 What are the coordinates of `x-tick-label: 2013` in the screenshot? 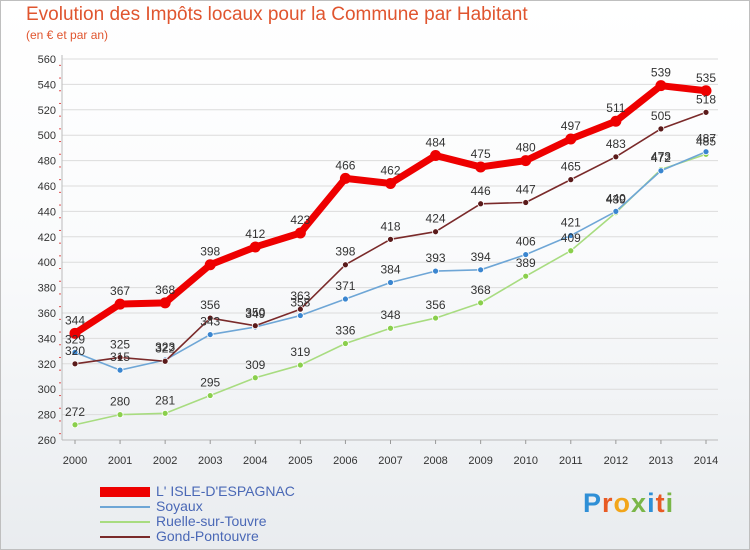 It's located at (661, 461).